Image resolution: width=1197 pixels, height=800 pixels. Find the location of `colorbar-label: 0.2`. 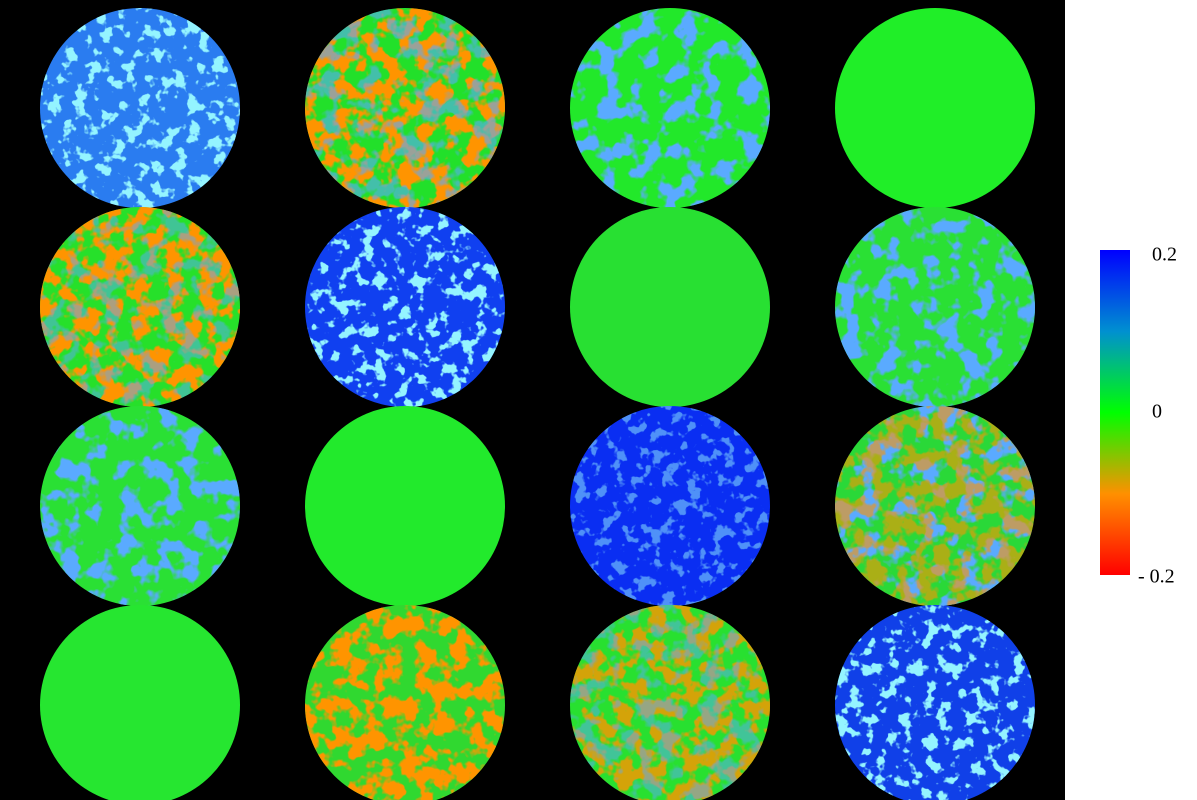

colorbar-label: 0.2 is located at coordinates (1164, 255).